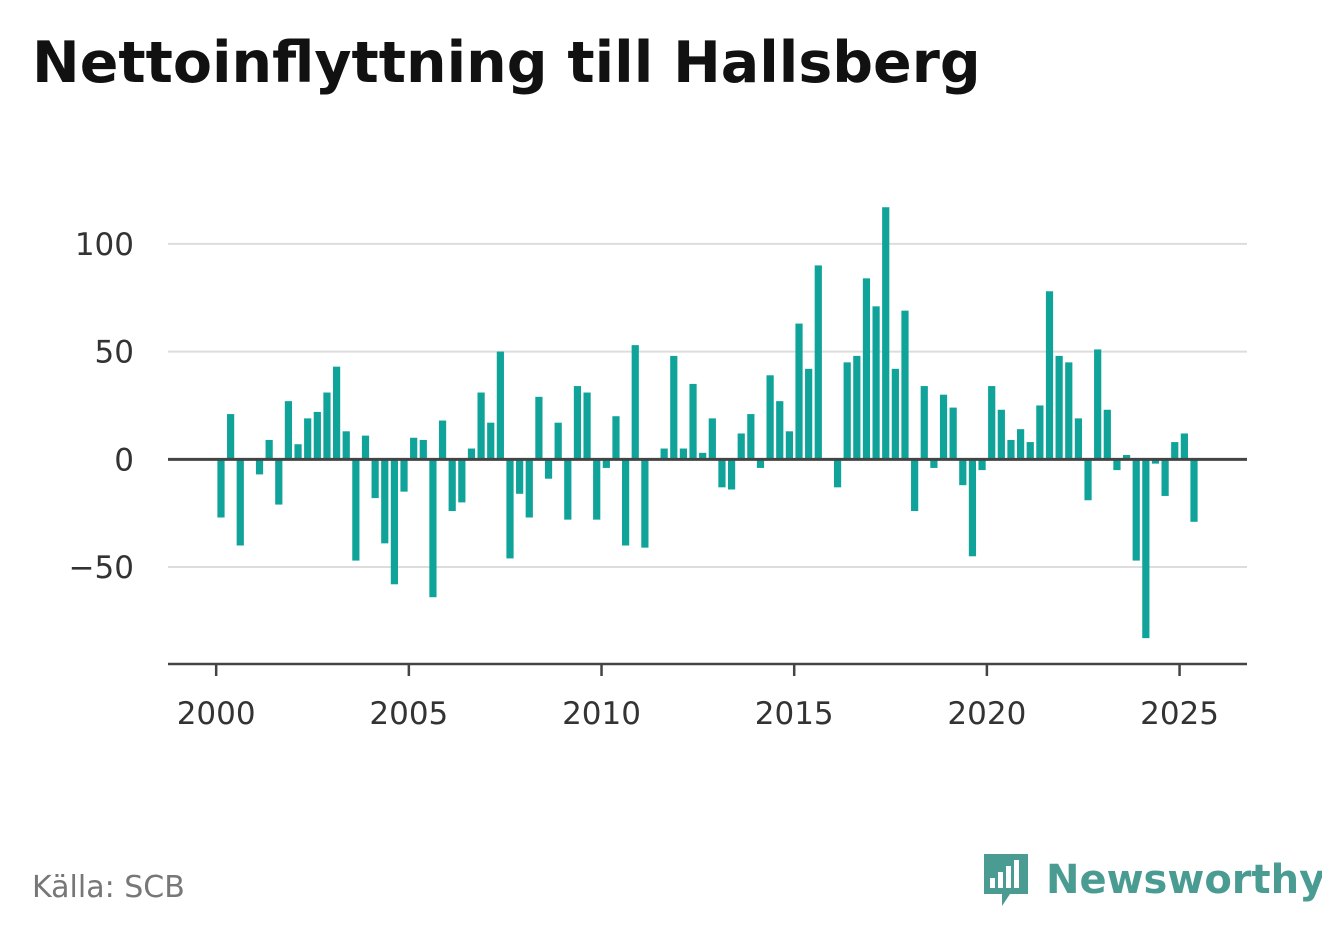  Describe the element at coordinates (216, 714) in the screenshot. I see `x-tick-label: 2000` at that location.